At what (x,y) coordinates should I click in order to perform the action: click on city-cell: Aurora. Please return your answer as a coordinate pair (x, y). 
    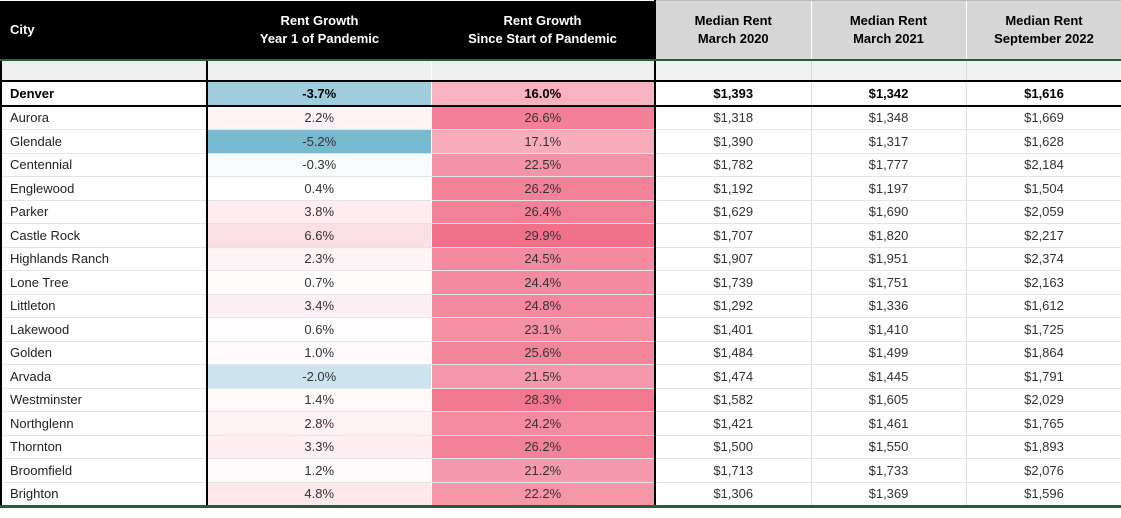
    Looking at the image, I should click on (104, 117).